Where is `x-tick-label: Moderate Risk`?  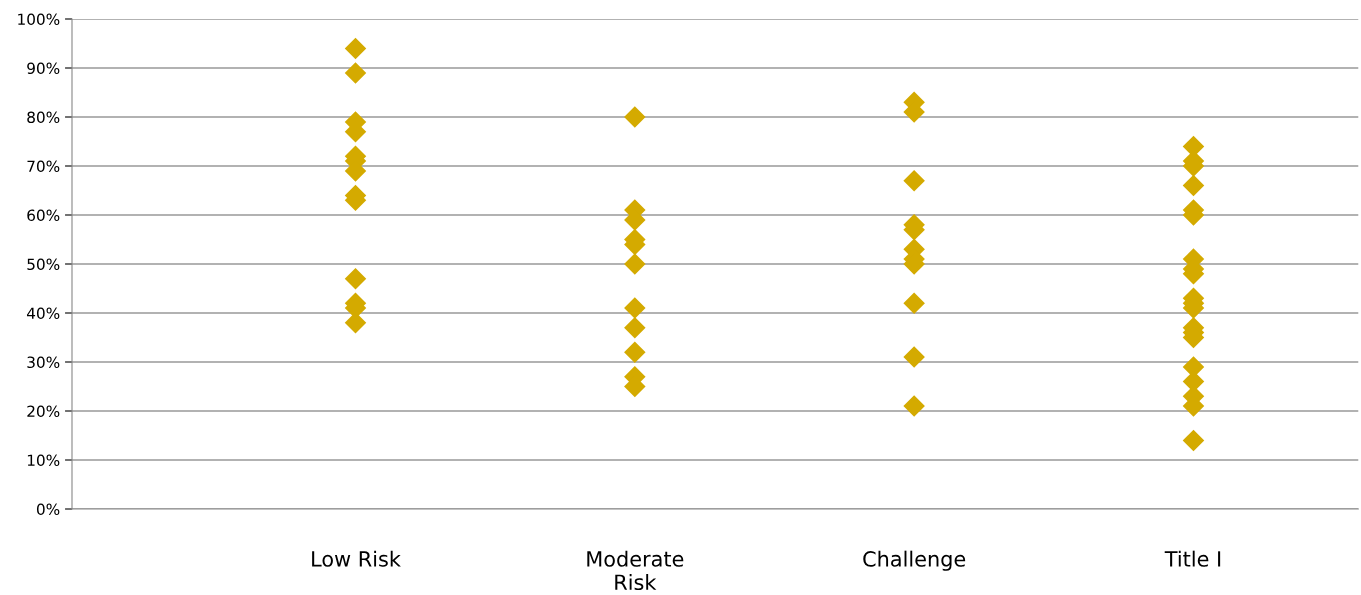
x-tick-label: Moderate Risk is located at coordinates (635, 570).